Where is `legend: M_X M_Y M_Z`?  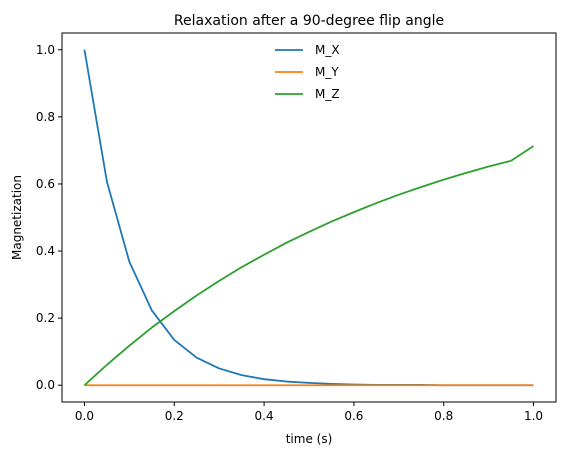 legend: M_X M_Y M_Z is located at coordinates (307, 72).